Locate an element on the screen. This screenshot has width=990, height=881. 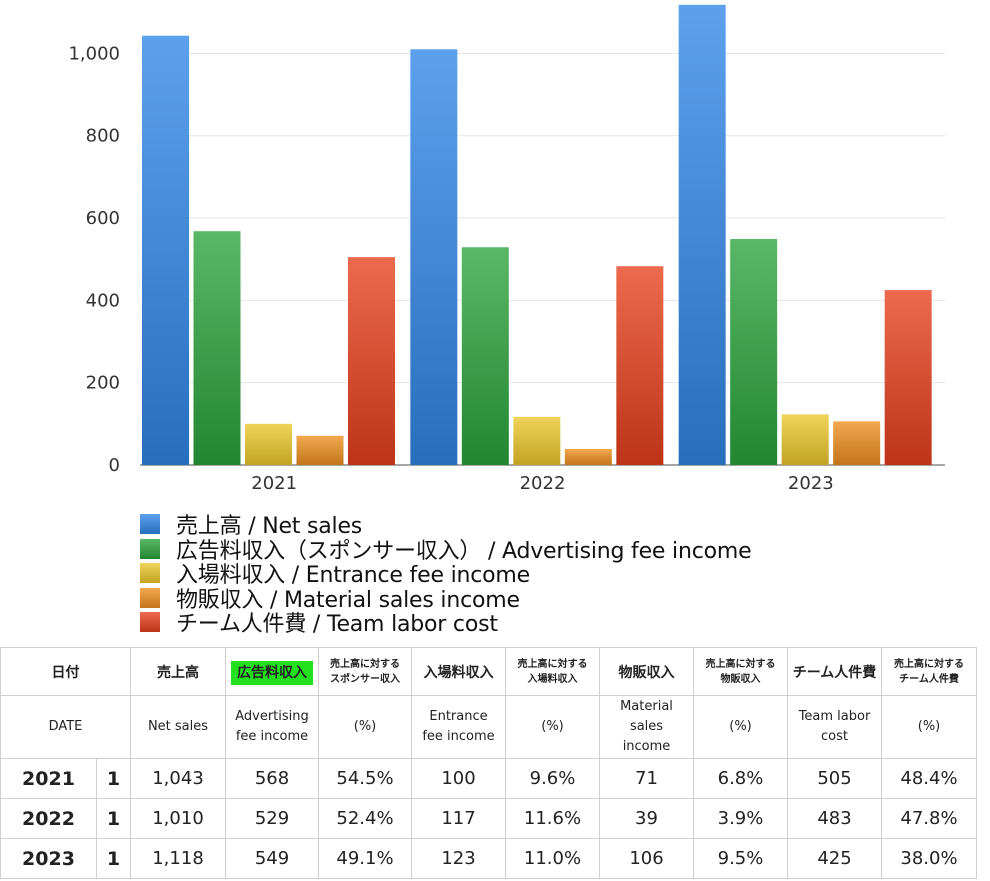
header-date-jp: 日付 is located at coordinates (65, 671).